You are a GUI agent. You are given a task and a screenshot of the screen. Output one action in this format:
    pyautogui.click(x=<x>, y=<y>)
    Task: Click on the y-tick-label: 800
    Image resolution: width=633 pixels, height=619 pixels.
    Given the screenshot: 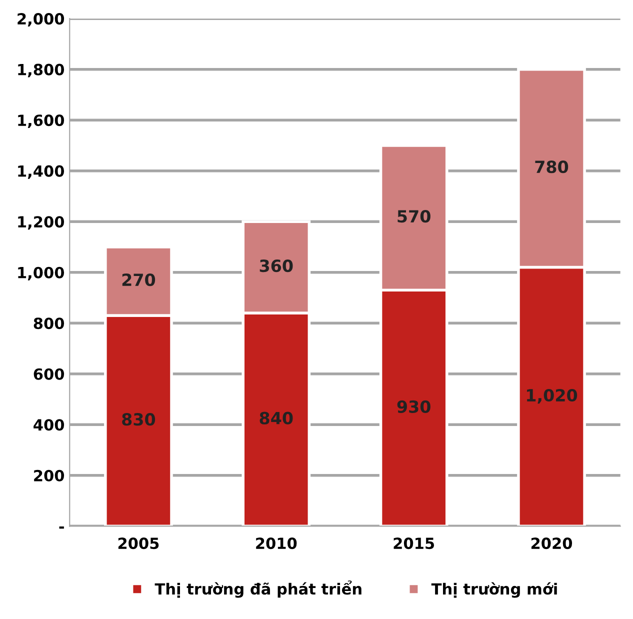 What is the action you would take?
    pyautogui.click(x=49, y=324)
    